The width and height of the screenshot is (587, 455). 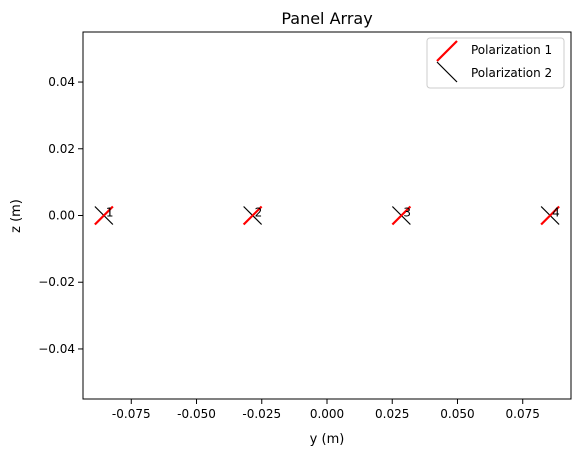 I want to click on y-axis: 0.04 0.02 0.00 −0.02 −0.04, so click(x=60, y=215).